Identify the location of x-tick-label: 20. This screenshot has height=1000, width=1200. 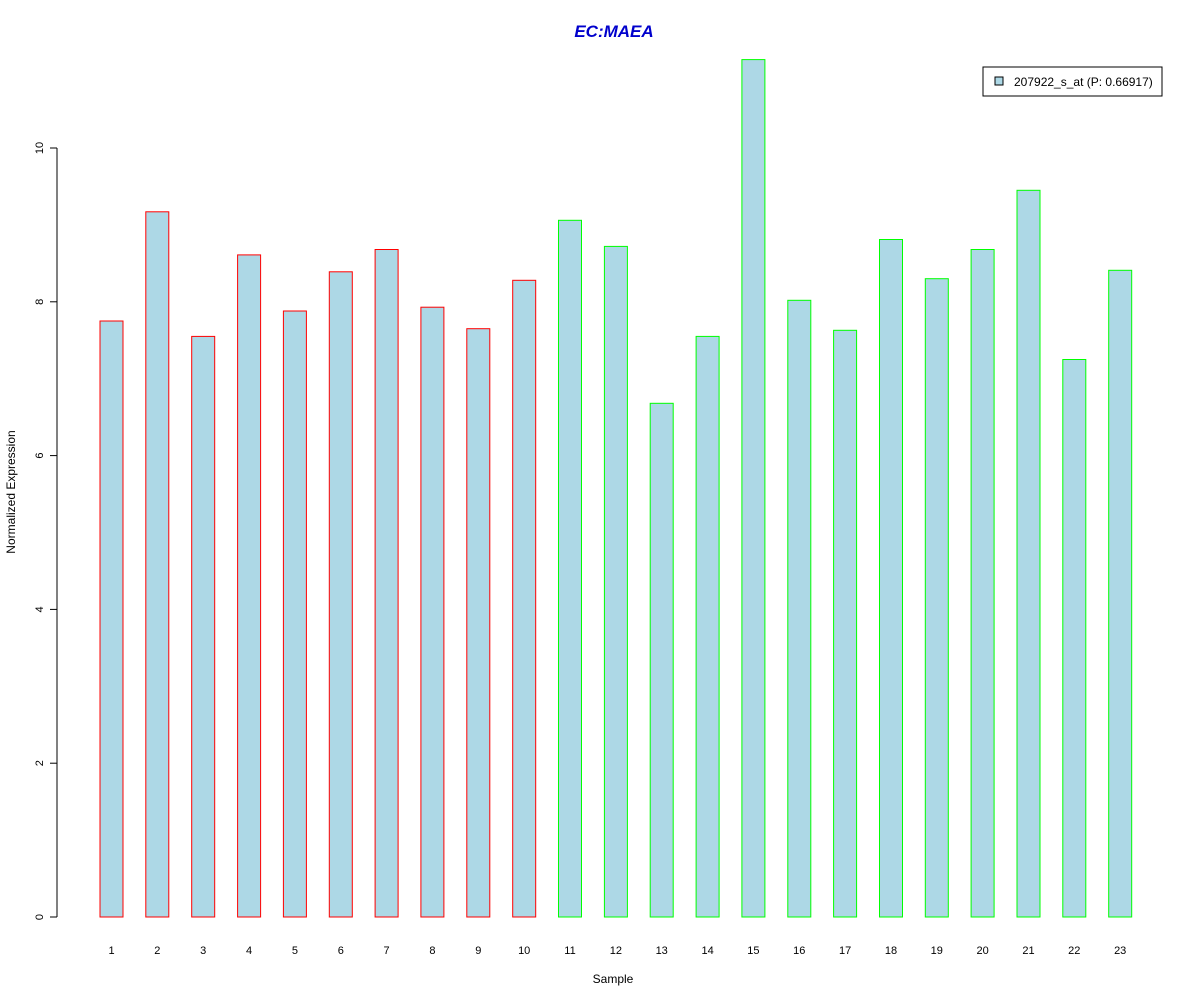
(982, 951).